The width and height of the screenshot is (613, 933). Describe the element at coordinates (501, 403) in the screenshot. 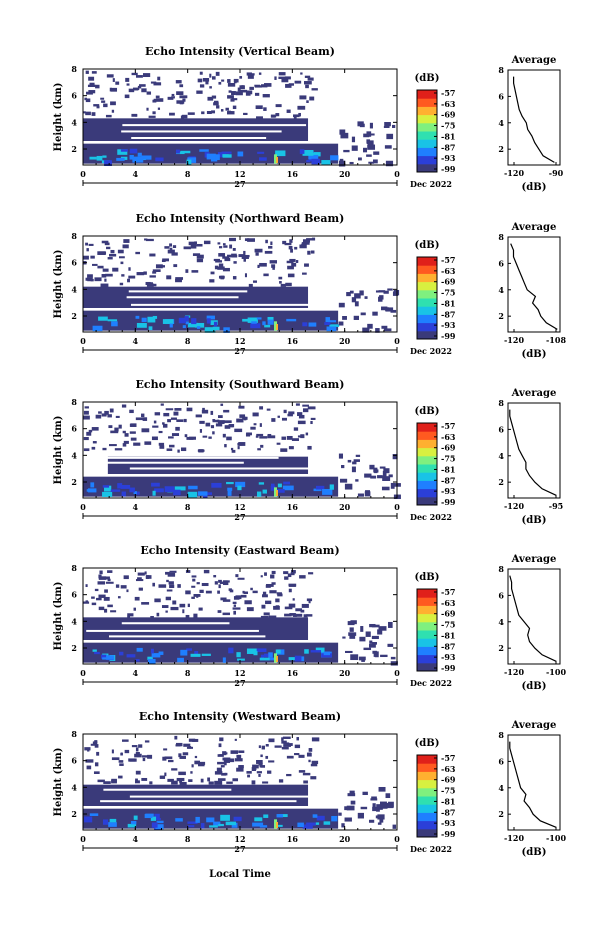

I see `average-y-label: 8` at that location.